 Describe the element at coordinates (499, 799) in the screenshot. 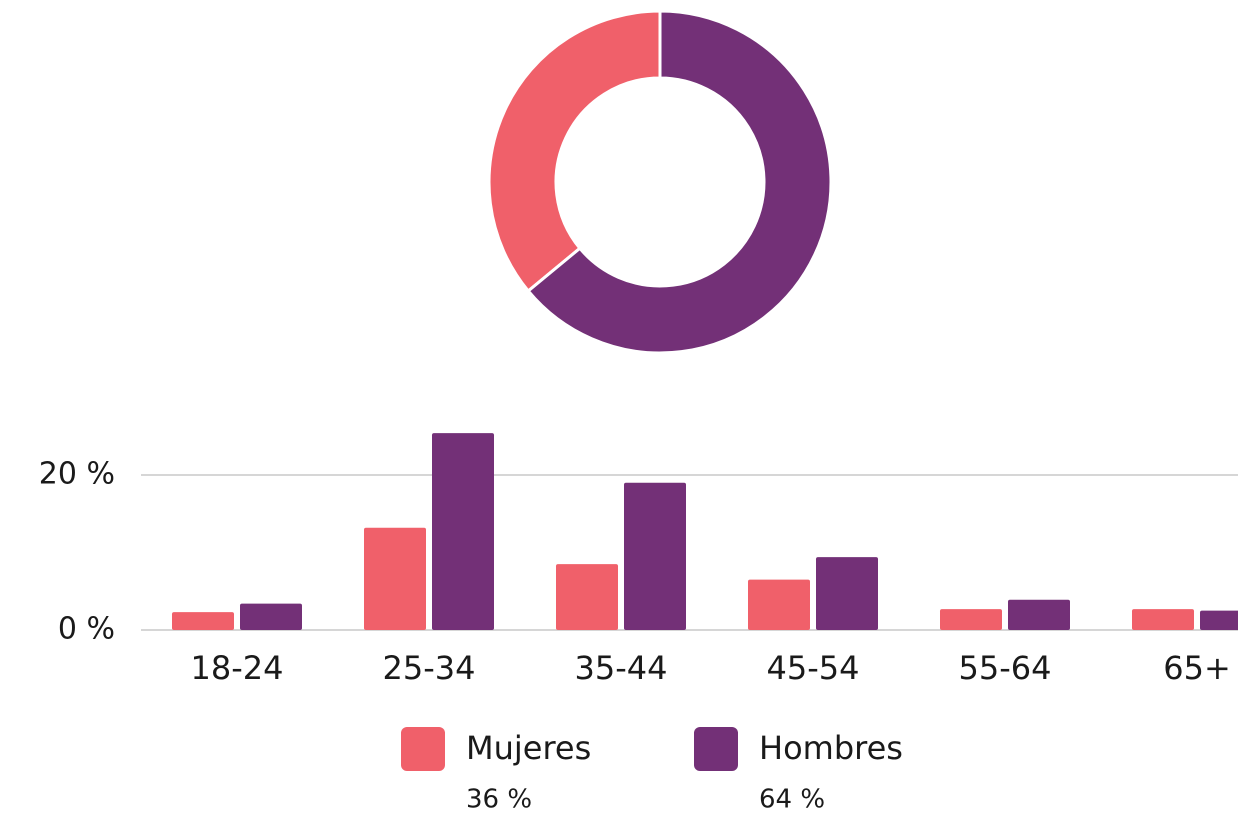

I see `legend-value: 36 %` at that location.